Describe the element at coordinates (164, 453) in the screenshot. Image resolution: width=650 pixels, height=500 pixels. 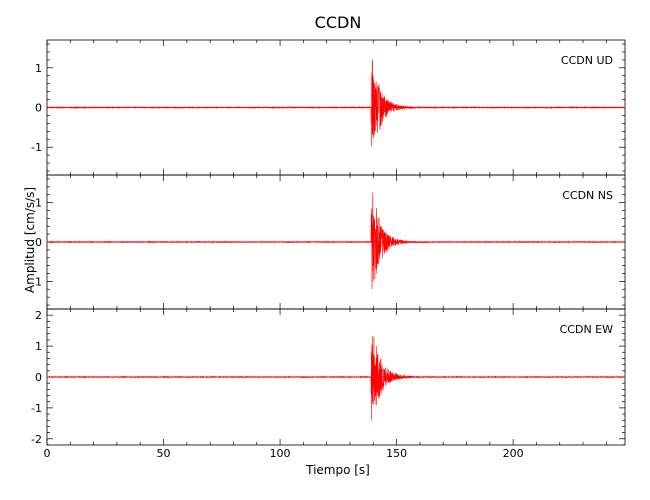
I see `x-tick-label: 50` at that location.